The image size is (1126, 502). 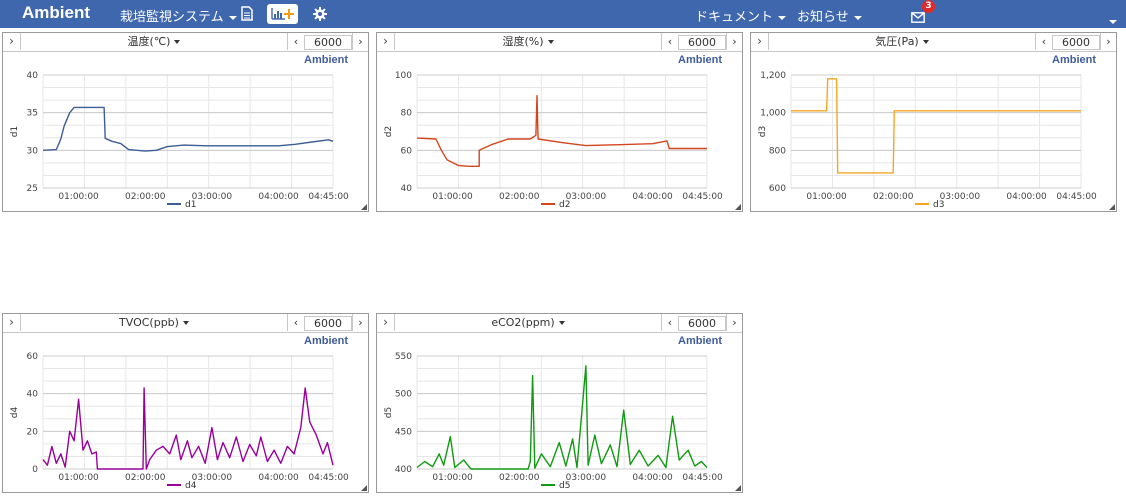 I want to click on nav-docs-dropdown: ドキュメント, so click(x=741, y=15).